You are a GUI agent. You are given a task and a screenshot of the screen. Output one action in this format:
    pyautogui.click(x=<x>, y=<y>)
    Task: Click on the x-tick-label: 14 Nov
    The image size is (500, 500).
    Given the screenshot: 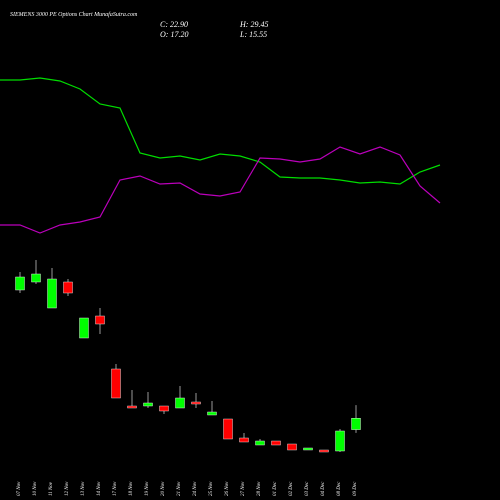 What is the action you would take?
    pyautogui.click(x=99, y=488)
    